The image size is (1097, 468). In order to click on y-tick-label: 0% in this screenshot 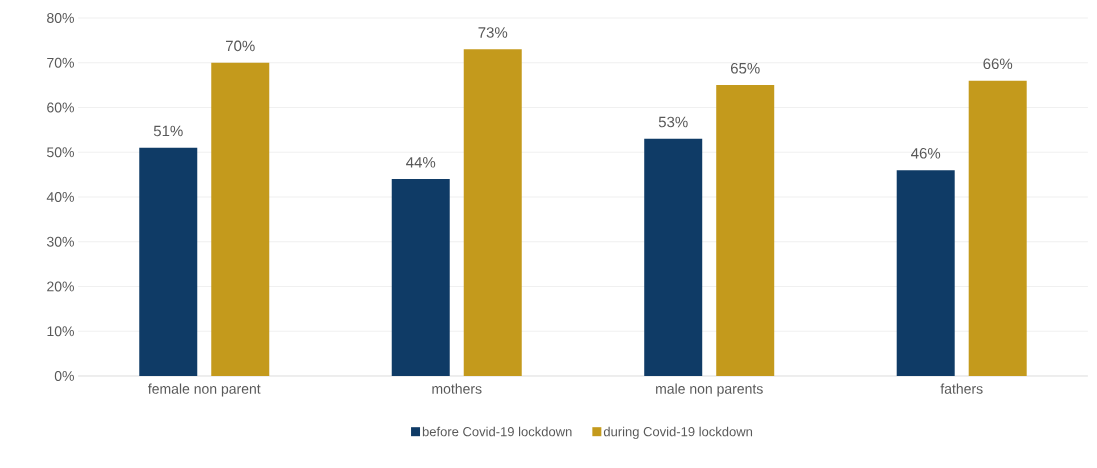, I will do `click(64, 376)`.